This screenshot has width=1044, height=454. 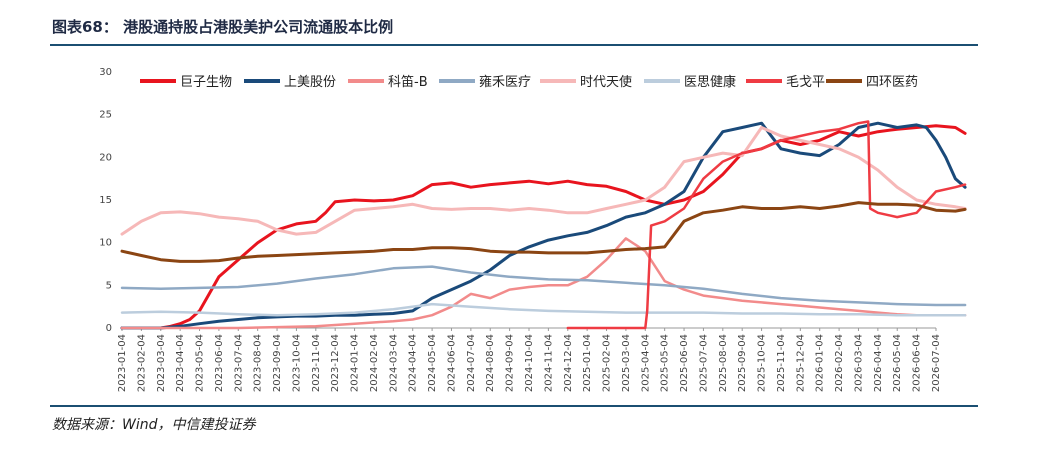 I want to click on x-tick-label: 2026-06-04, so click(x=917, y=363).